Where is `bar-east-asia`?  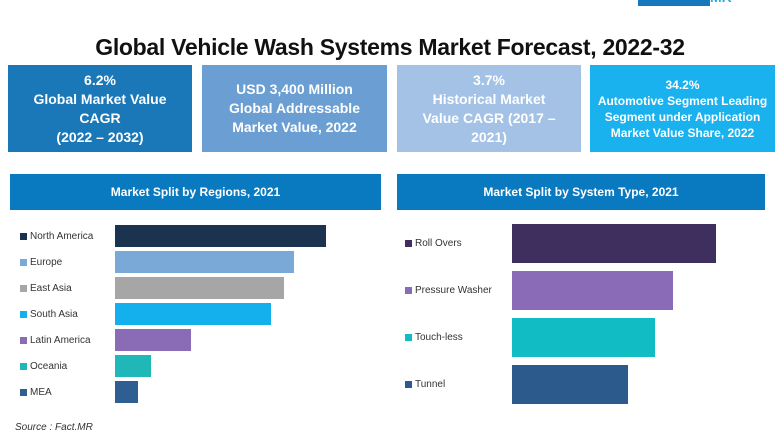 bar-east-asia is located at coordinates (199, 288).